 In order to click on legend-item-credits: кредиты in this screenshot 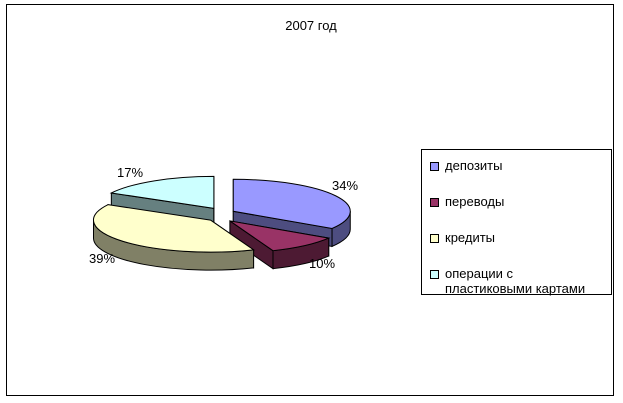, I will do `click(462, 237)`.